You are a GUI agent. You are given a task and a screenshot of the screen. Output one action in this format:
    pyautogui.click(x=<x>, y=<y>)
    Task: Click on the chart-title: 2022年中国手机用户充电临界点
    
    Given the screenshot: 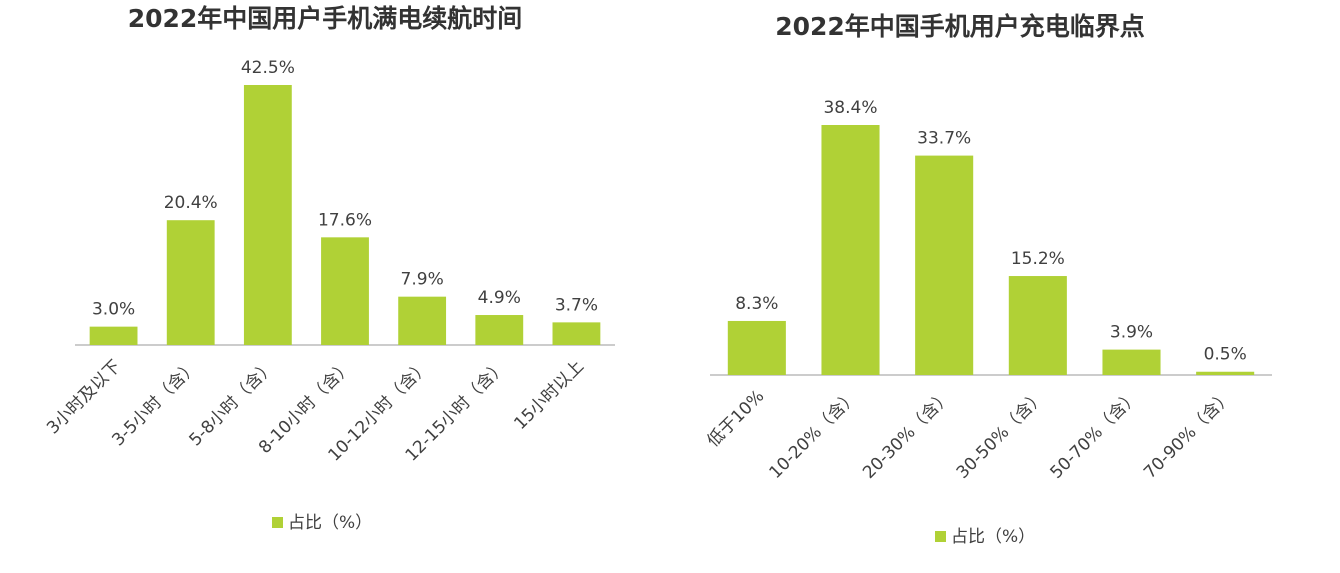 What is the action you would take?
    pyautogui.click(x=960, y=26)
    